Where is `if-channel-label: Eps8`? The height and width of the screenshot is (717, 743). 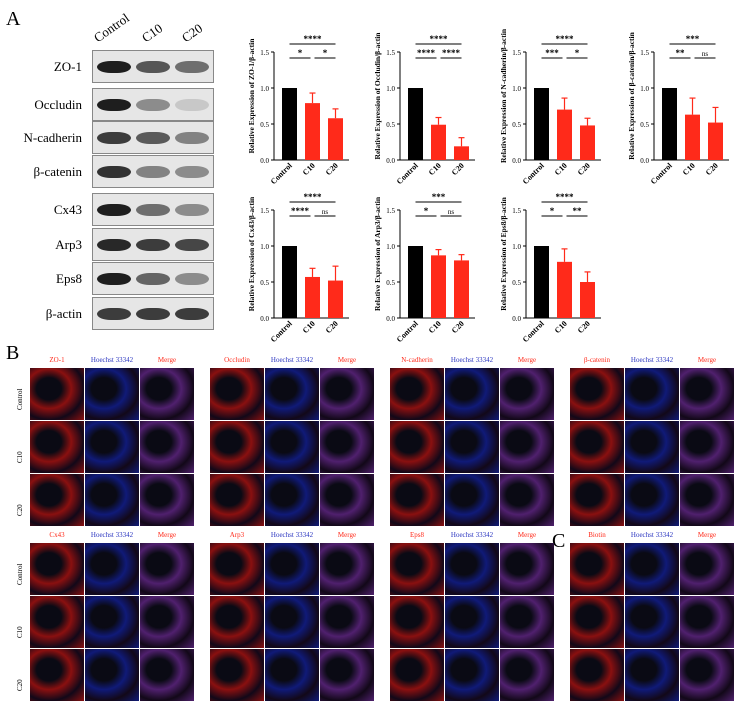 if-channel-label: Eps8 is located at coordinates (417, 535).